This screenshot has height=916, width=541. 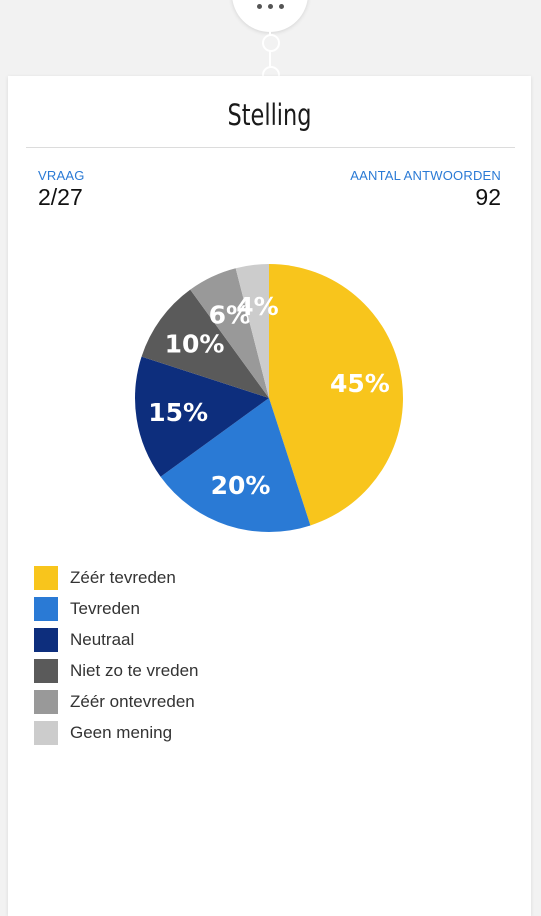 I want to click on pie-chart: 45% 20% 15% 10%6%4%, so click(x=269, y=398).